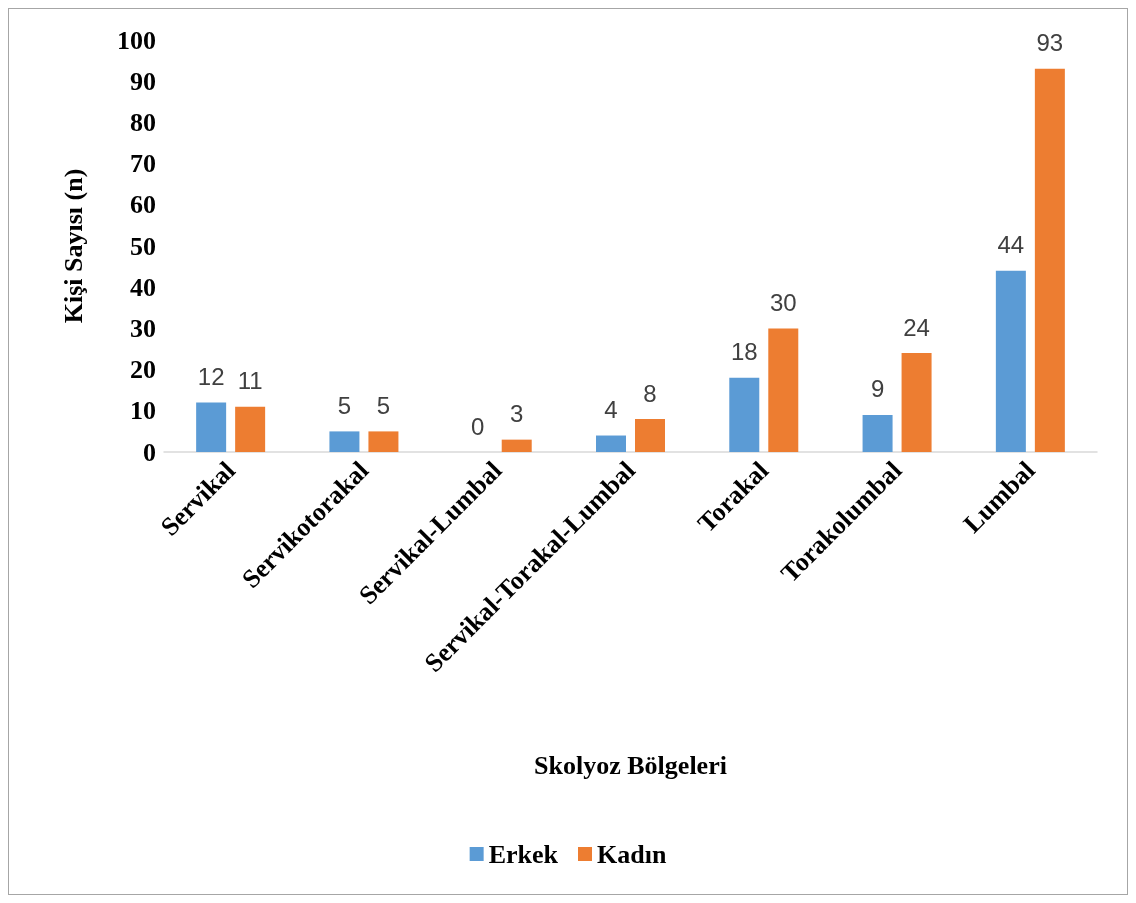 The width and height of the screenshot is (1136, 903). I want to click on data-label: 30, so click(783, 302).